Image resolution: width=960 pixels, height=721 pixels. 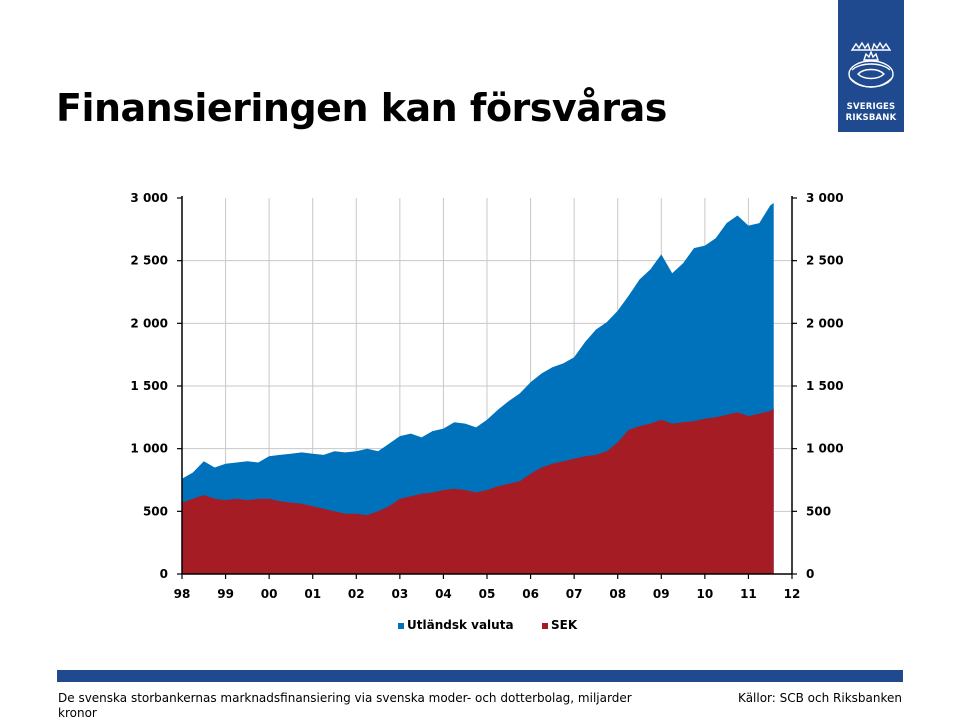 What do you see at coordinates (478, 491) in the screenshot?
I see `series-area-sek` at bounding box center [478, 491].